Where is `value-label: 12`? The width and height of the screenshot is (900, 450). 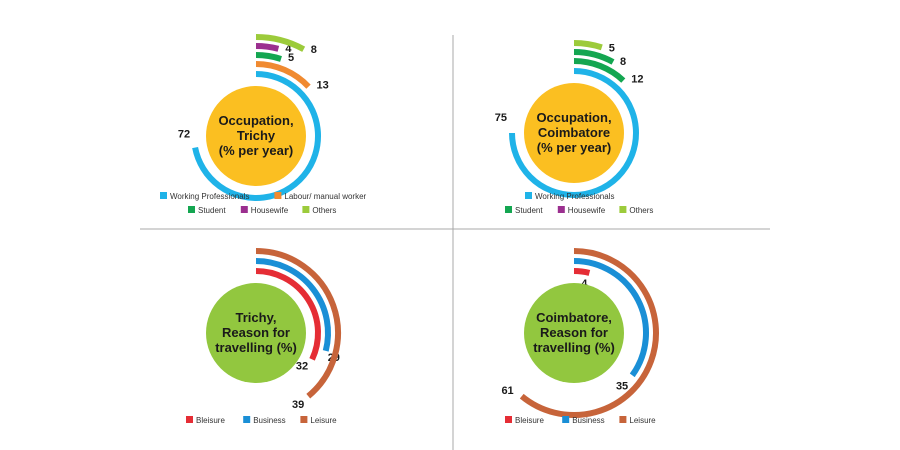
value-label: 12 is located at coordinates (637, 80).